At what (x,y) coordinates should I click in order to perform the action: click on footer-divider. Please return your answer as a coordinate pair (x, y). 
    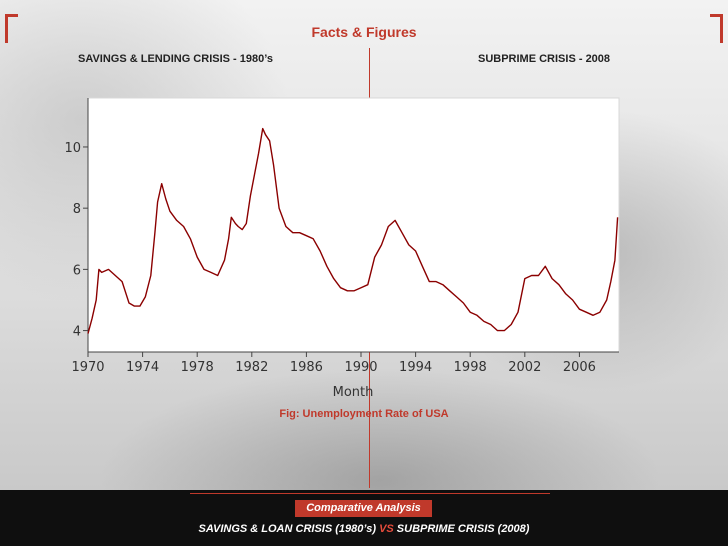
    Looking at the image, I should click on (370, 493).